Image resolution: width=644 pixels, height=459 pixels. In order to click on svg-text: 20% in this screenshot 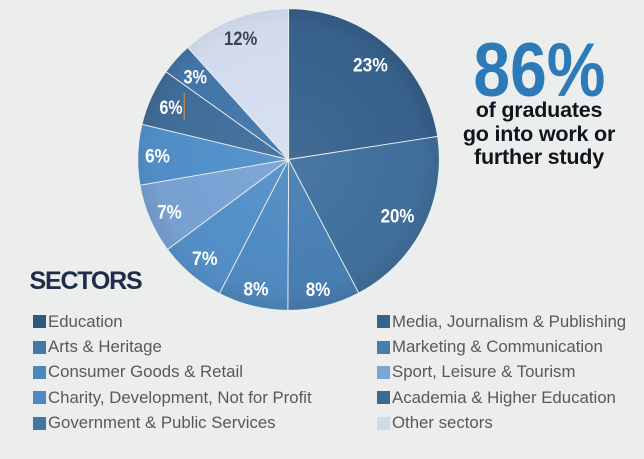, I will do `click(398, 217)`.